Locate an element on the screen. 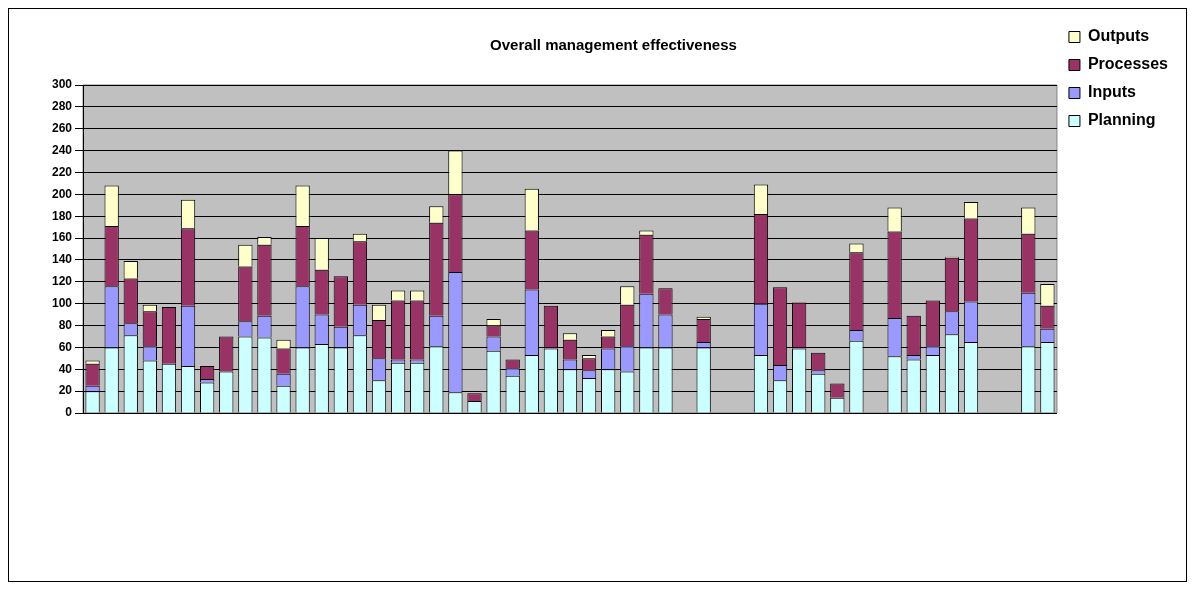  y-tick-label: 80 is located at coordinates (65, 324).